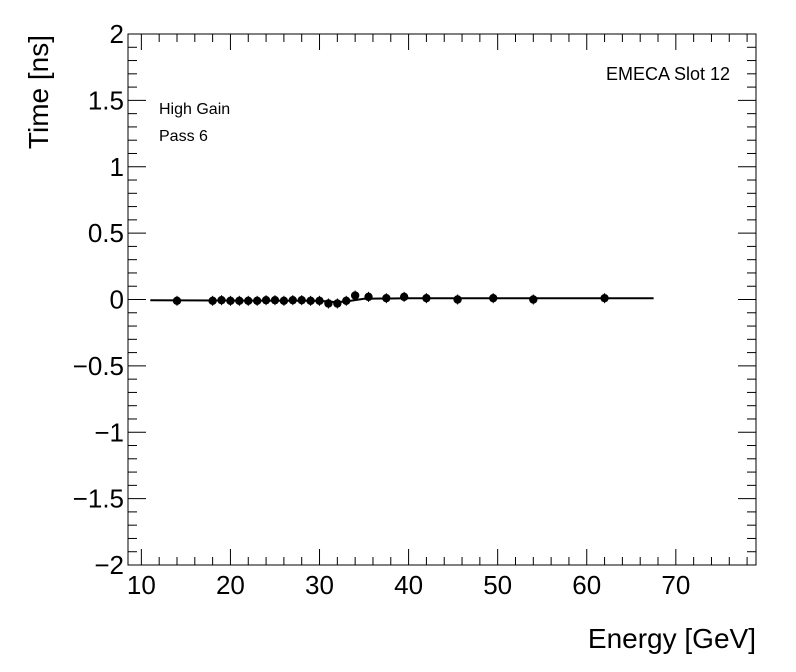 This screenshot has width=796, height=672. Describe the element at coordinates (141, 585) in the screenshot. I see `x-tick-label: 10` at that location.